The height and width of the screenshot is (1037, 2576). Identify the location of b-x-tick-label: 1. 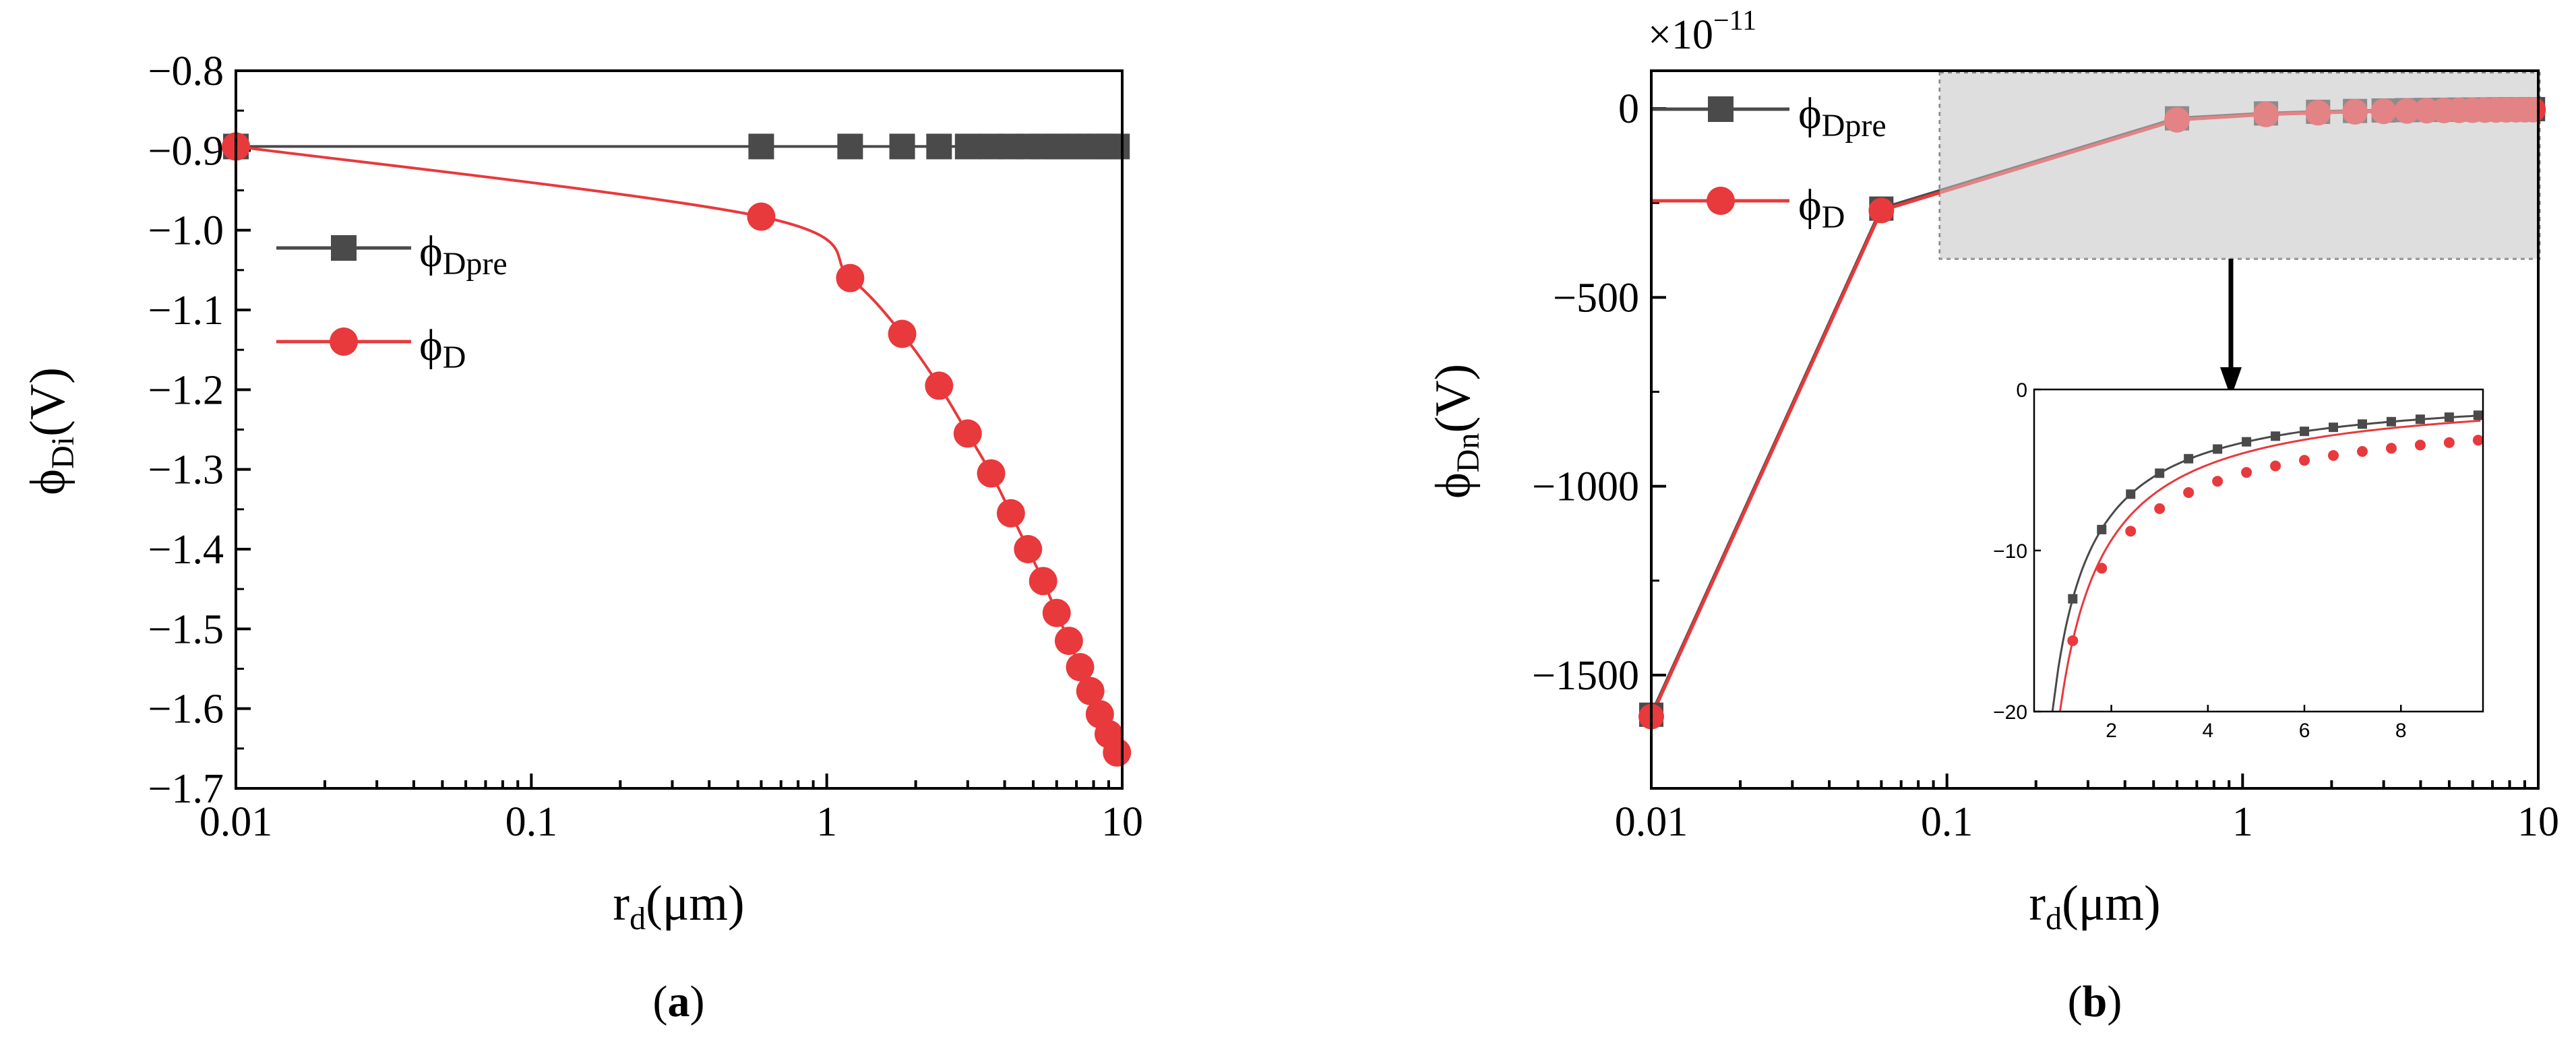
(2242, 822).